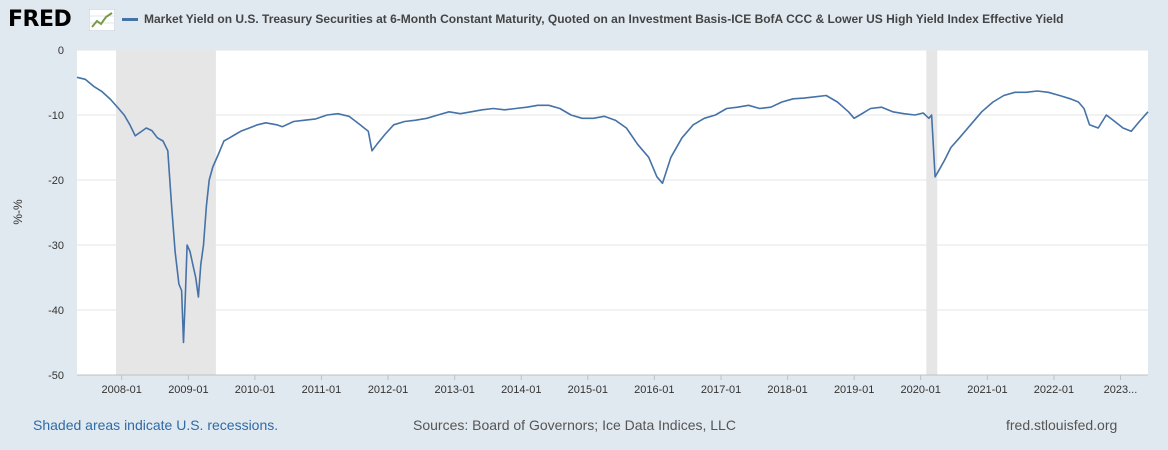 The height and width of the screenshot is (450, 1168). Describe the element at coordinates (56, 376) in the screenshot. I see `y-tick-label: -50` at that location.